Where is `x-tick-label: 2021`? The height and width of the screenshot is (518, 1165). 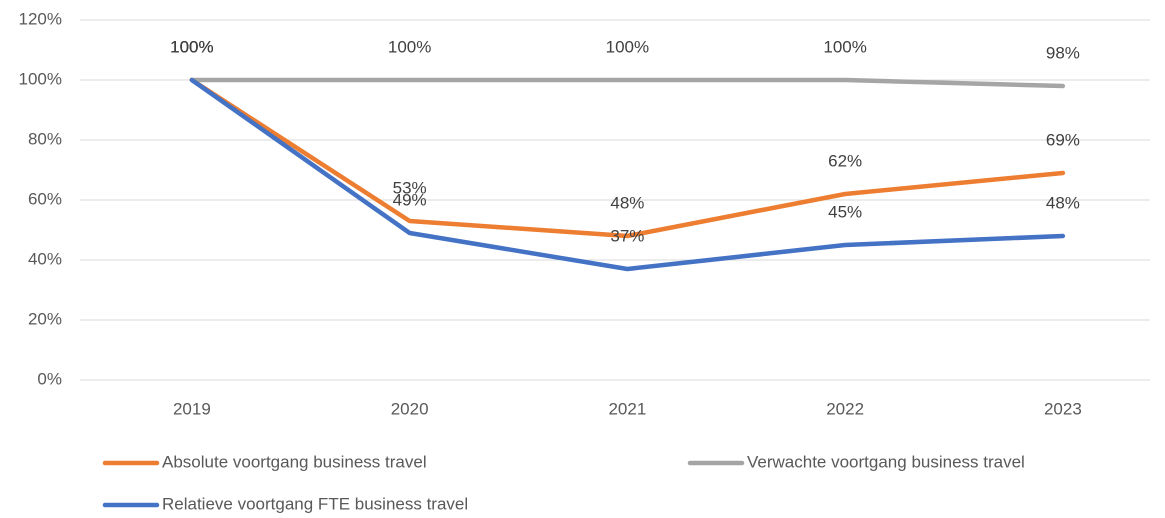
x-tick-label: 2021 is located at coordinates (627, 408).